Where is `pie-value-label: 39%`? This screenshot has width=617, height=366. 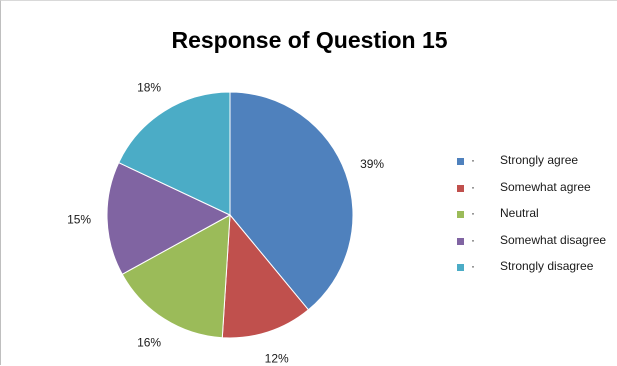
pie-value-label: 39% is located at coordinates (372, 164).